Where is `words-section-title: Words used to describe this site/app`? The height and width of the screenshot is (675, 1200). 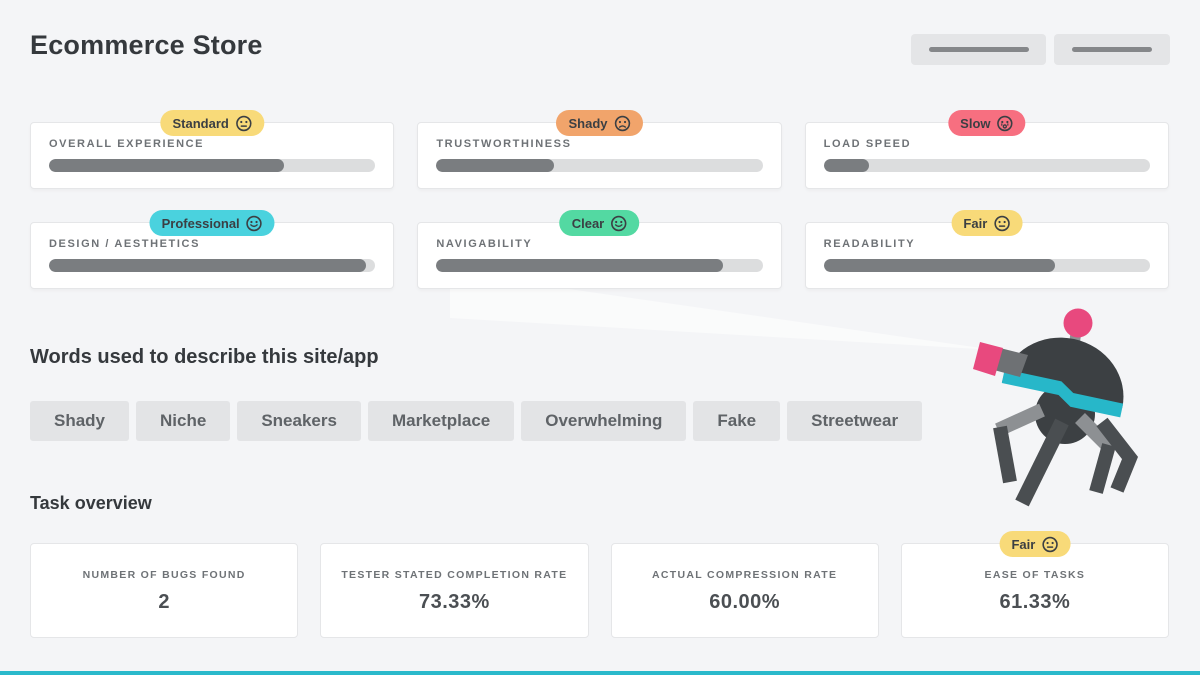
words-section-title: Words used to describe this site/app is located at coordinates (204, 357).